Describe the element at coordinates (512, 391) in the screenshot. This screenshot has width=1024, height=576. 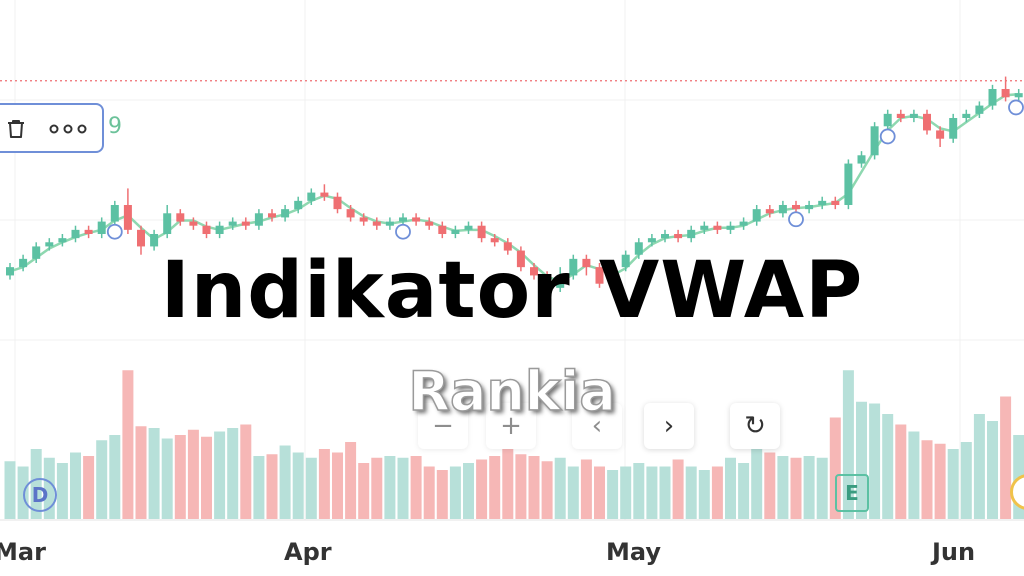
I see `watermark: Rankia` at that location.